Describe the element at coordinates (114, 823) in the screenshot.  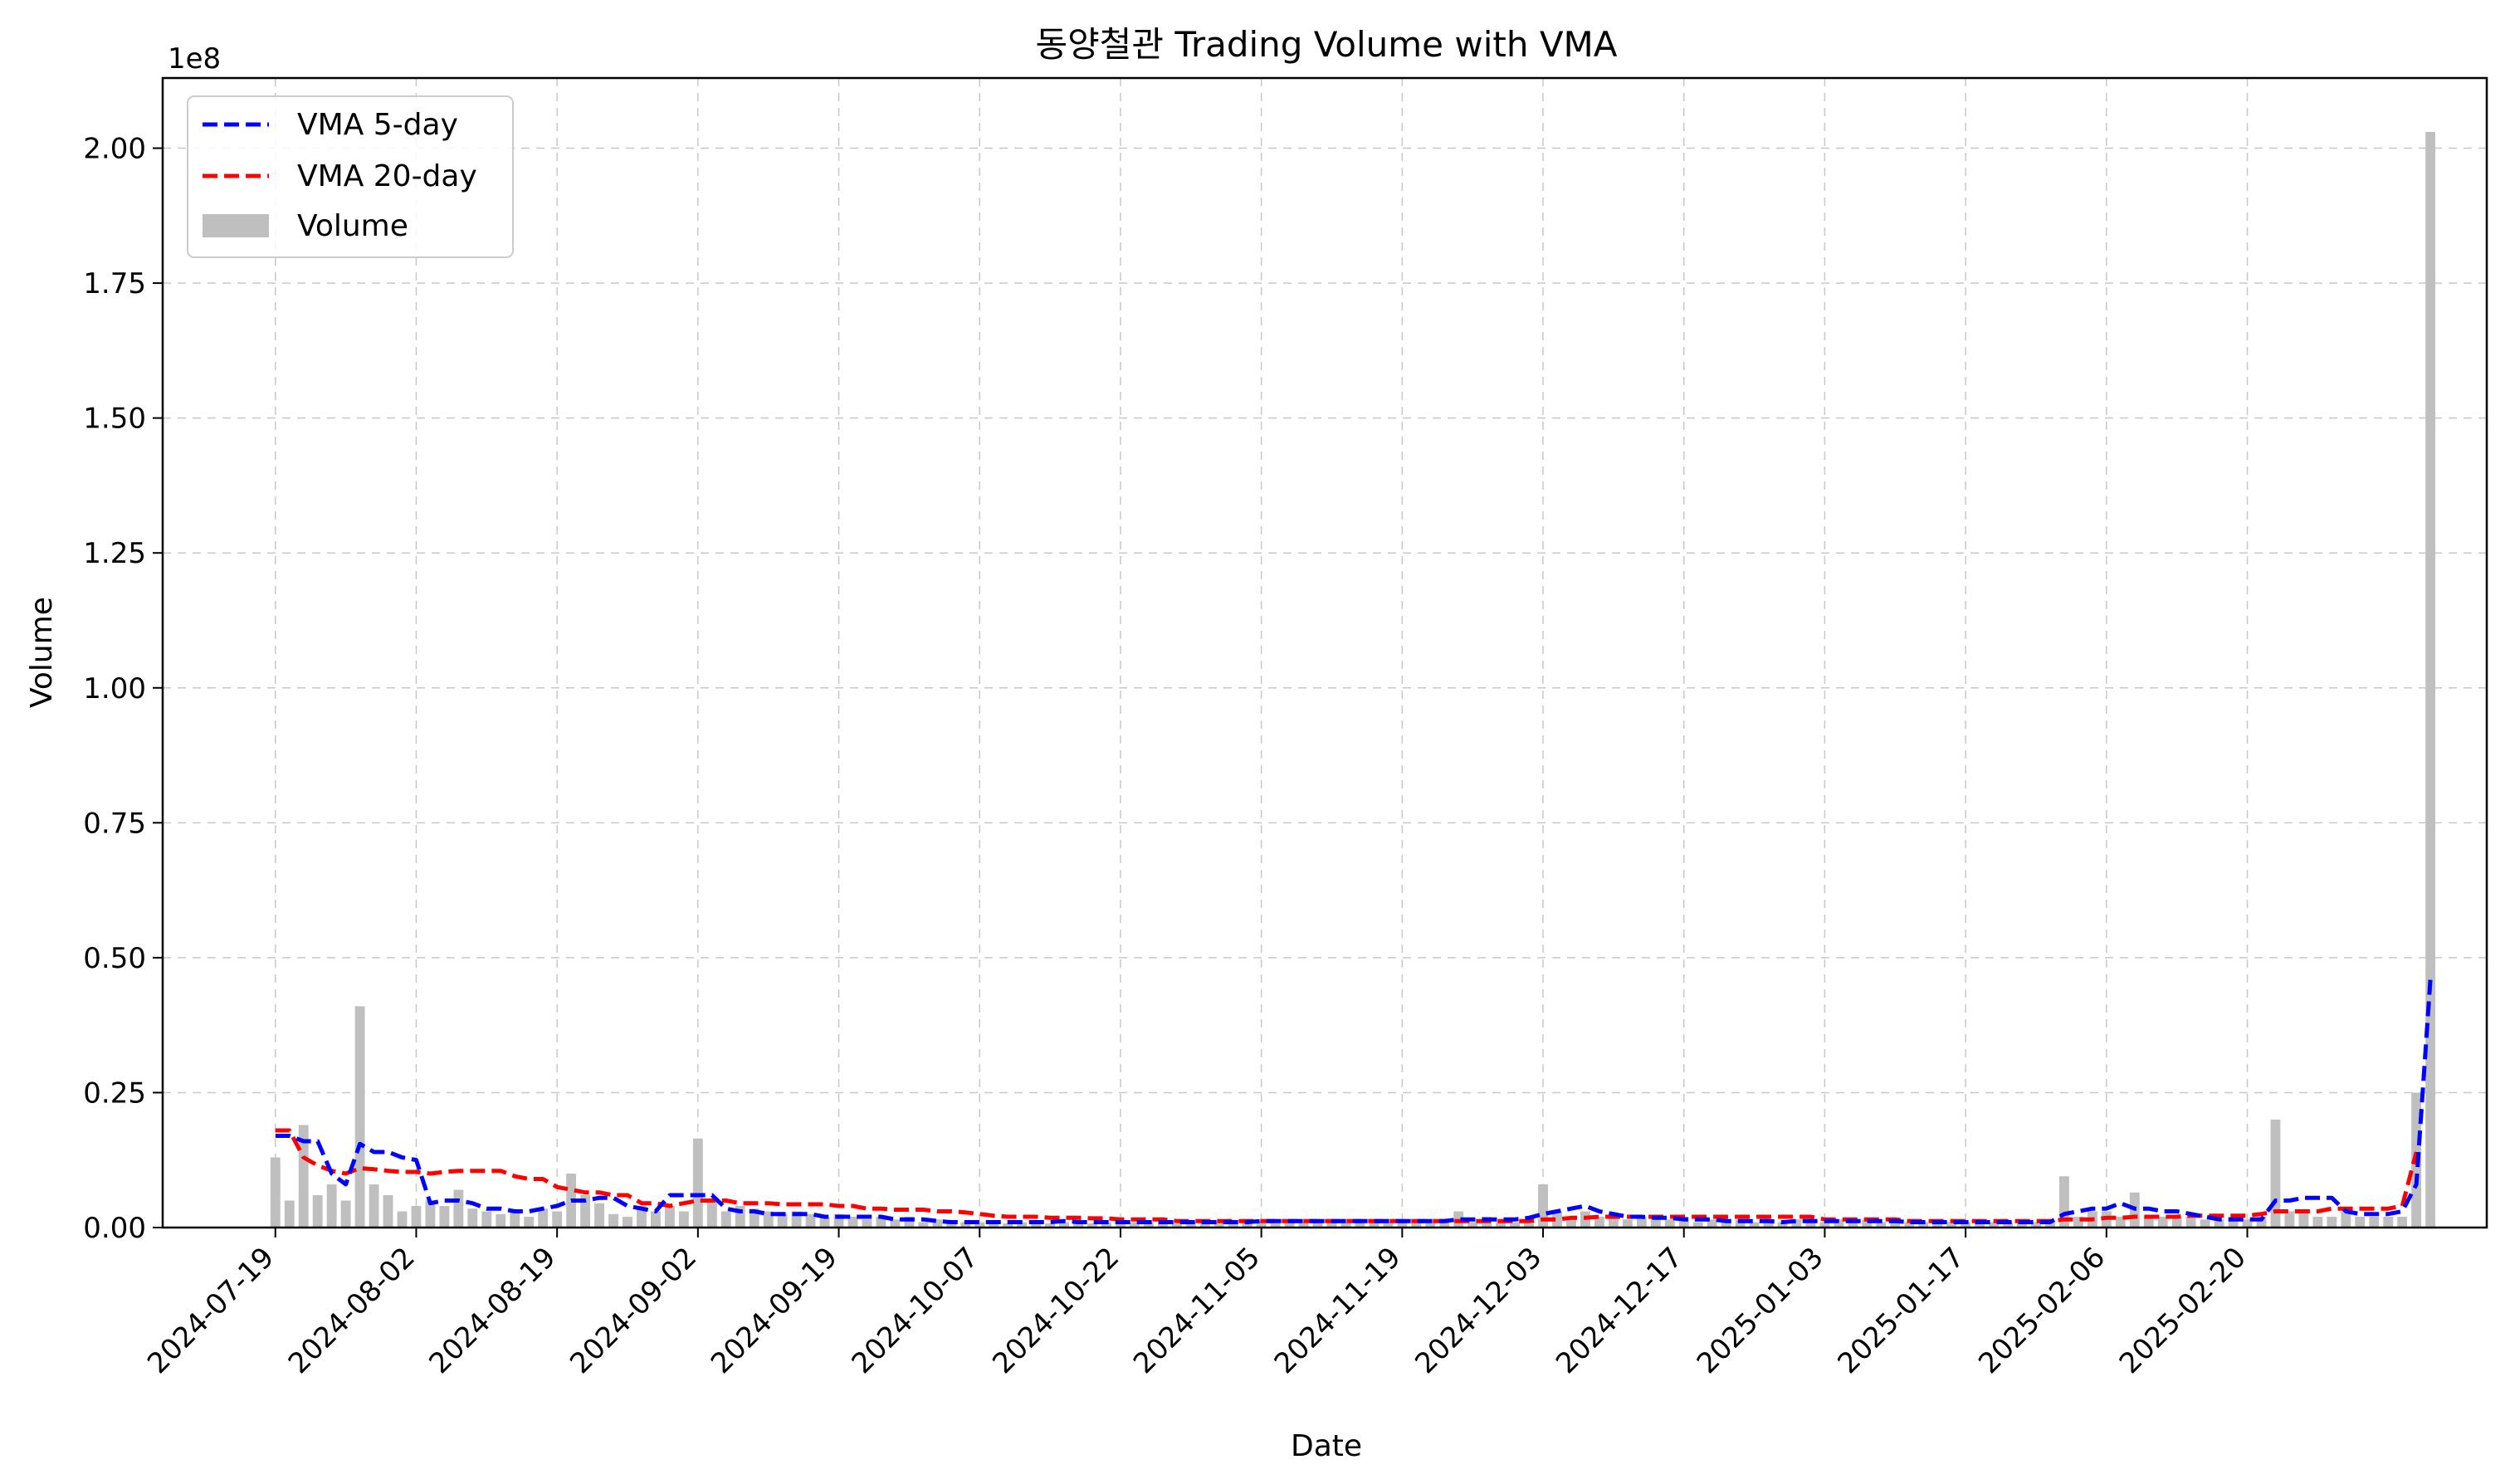
I see `y-tick-label: 0.75` at that location.